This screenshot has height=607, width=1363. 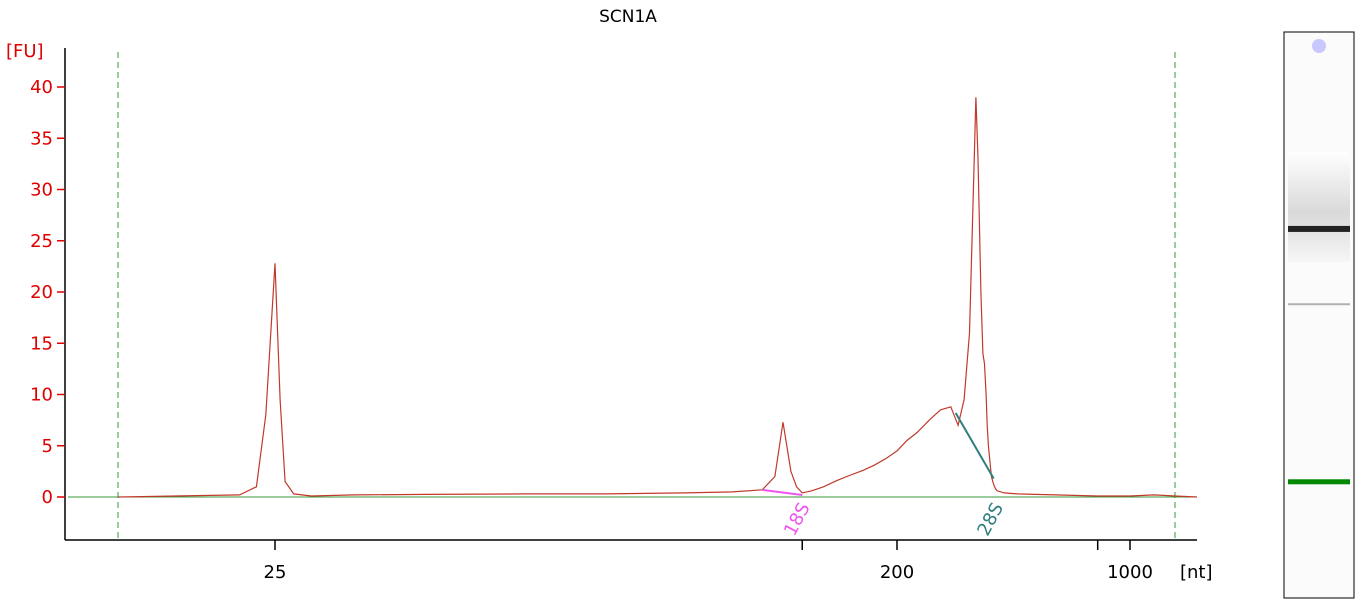 I want to click on y-tick-label: 15, so click(x=41, y=343).